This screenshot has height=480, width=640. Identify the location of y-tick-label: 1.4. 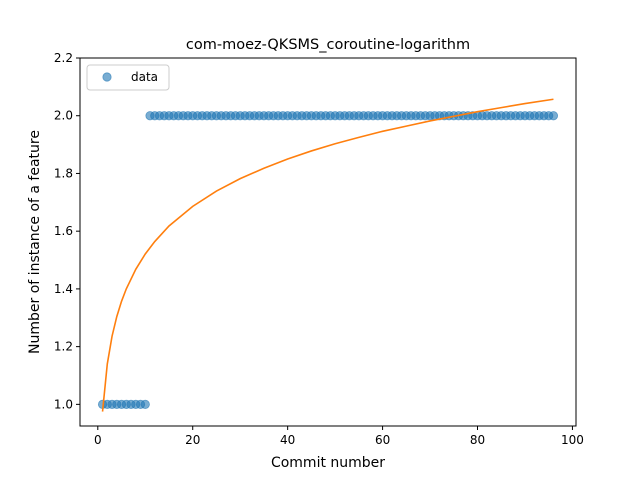
(63, 289).